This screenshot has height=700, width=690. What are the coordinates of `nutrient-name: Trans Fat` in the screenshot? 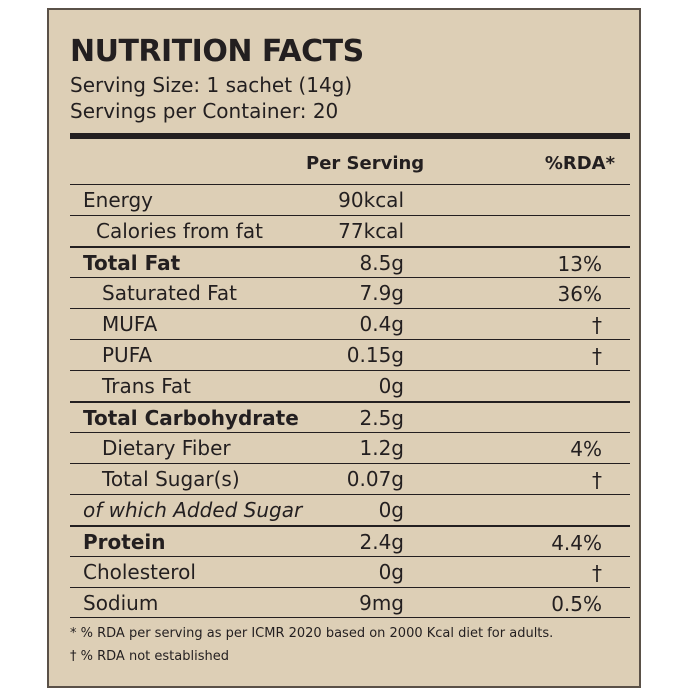 It's located at (146, 386).